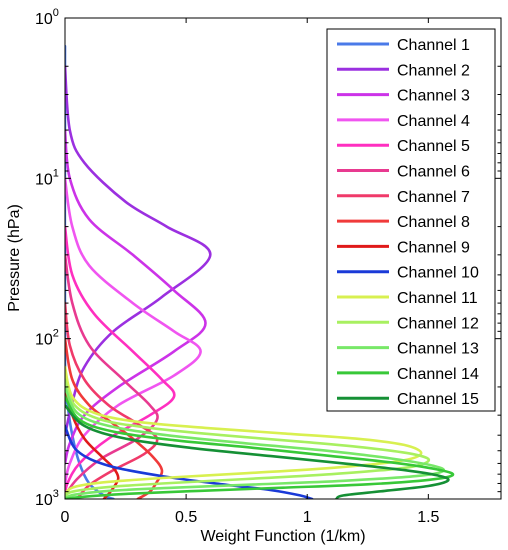 The height and width of the screenshot is (550, 508). I want to click on x-tick-label: 0, so click(65, 517).